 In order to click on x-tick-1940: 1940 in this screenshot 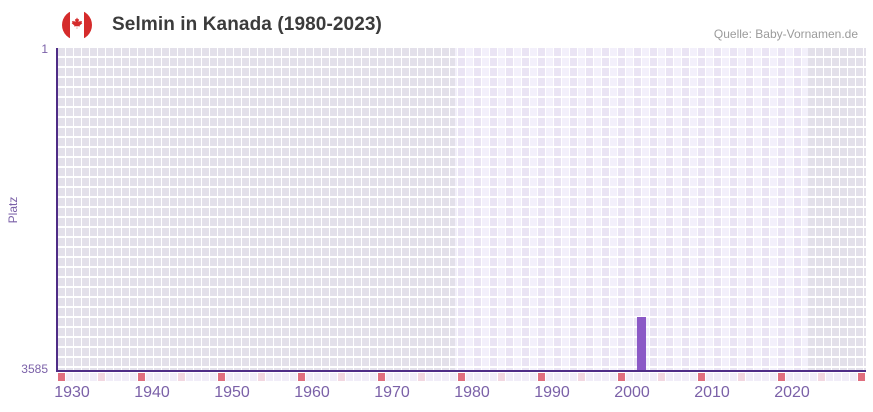, I will do `click(152, 392)`.